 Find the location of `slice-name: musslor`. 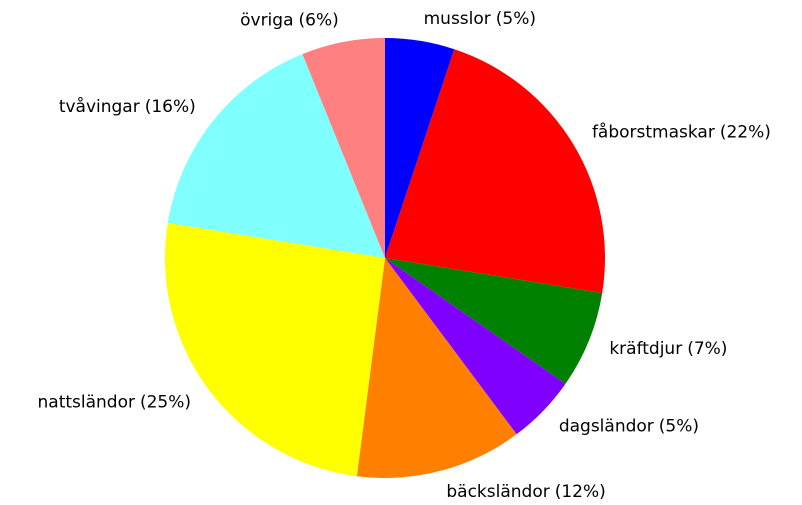

slice-name: musslor is located at coordinates (457, 19).